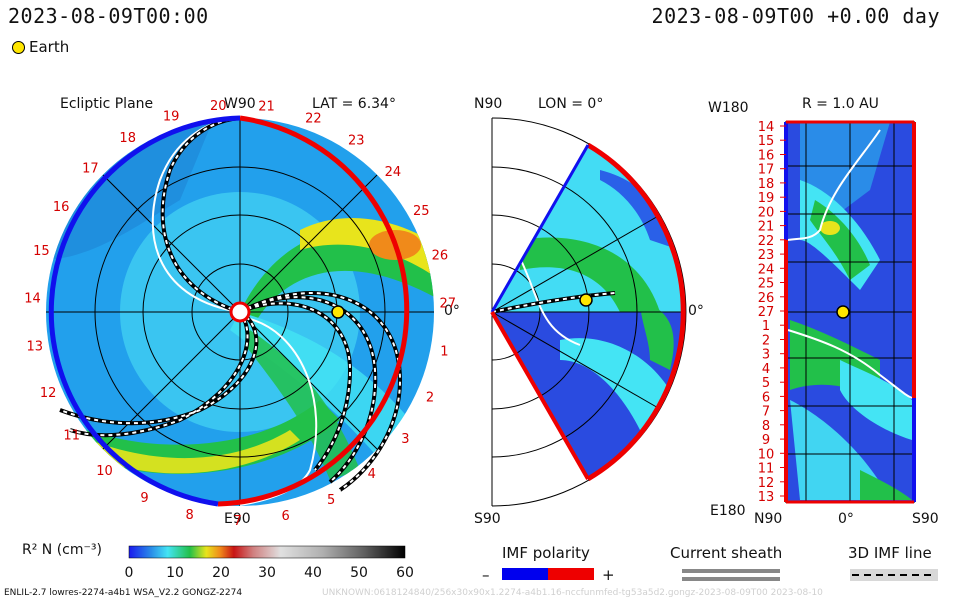 The height and width of the screenshot is (600, 960). I want to click on shell-row-label: 6, so click(766, 397).